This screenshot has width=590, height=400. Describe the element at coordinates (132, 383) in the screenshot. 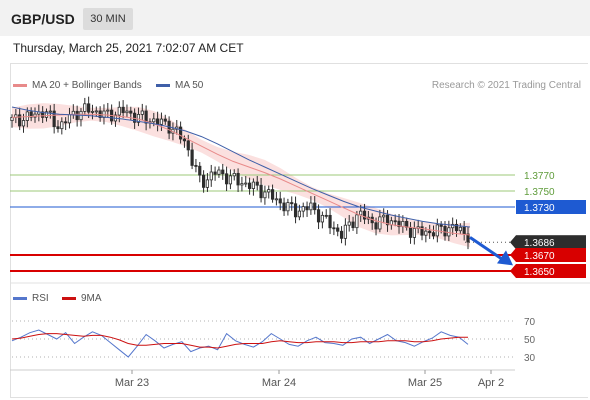

I see `x-tick-label: Mar 23` at that location.